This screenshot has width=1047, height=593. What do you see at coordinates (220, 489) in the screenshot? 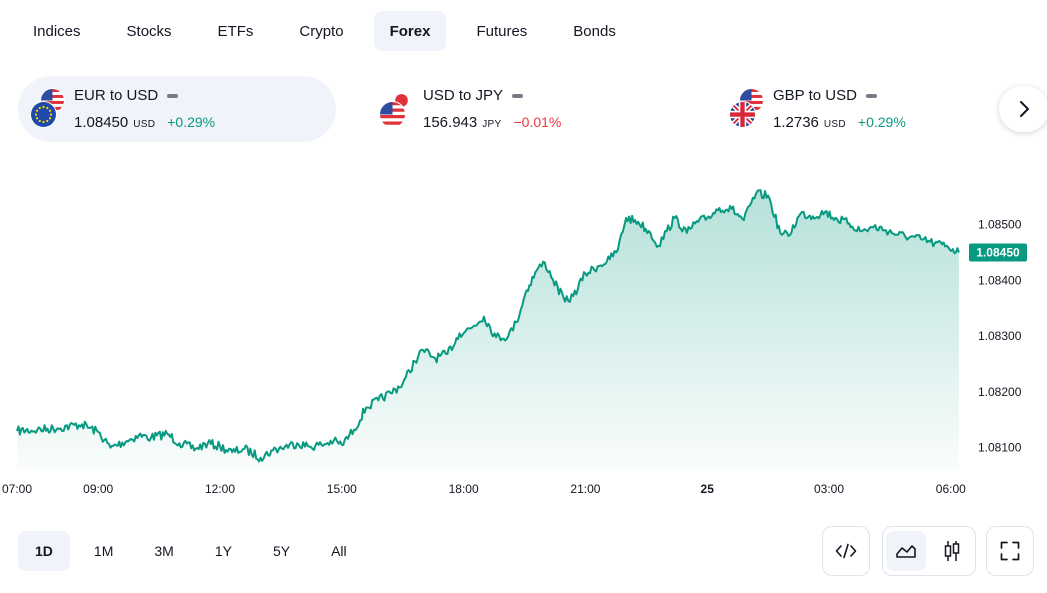
I see `x-axis-tick-label: 12:00` at bounding box center [220, 489].